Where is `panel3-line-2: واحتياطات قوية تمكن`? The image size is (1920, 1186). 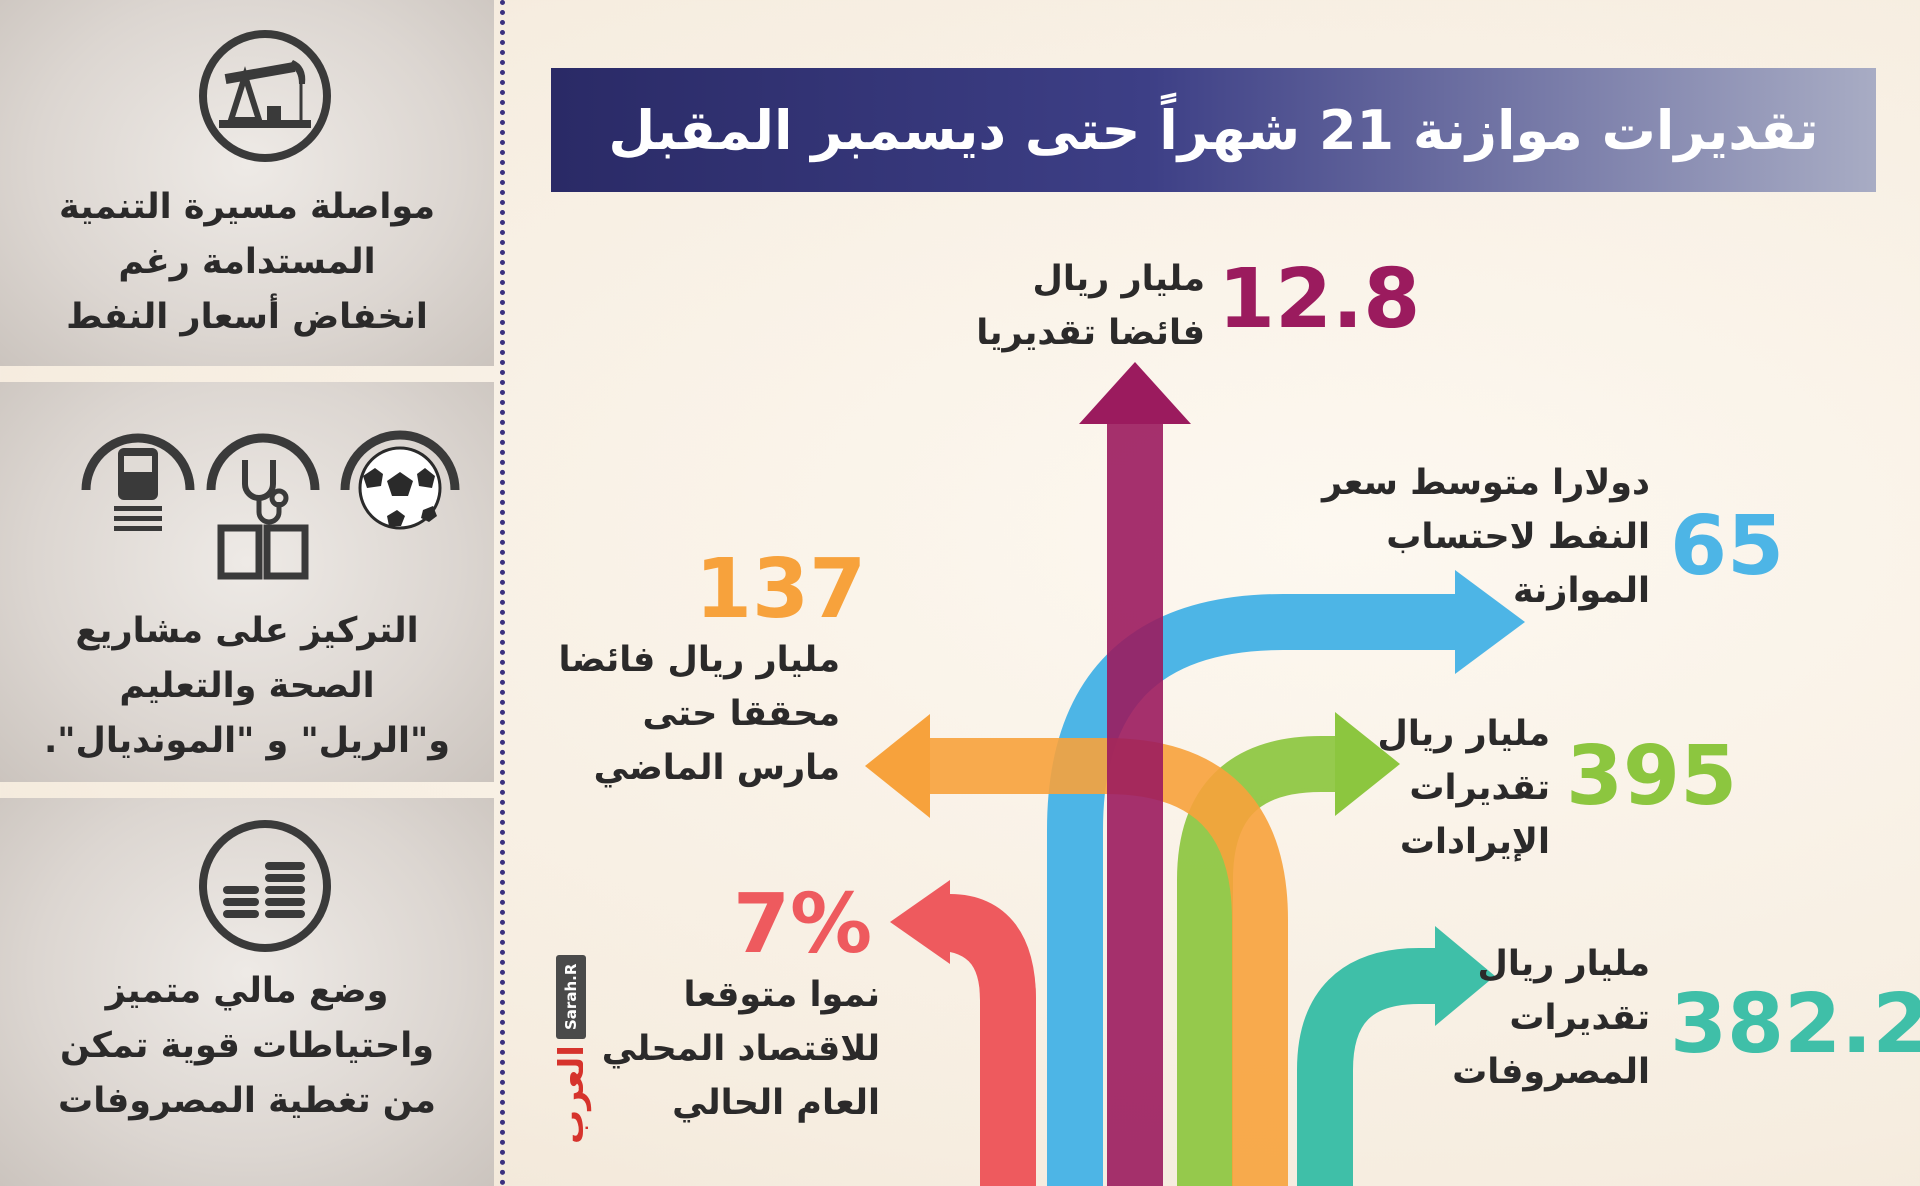
panel3-line-2: واحتياطات قوية تمكن is located at coordinates (247, 1046).